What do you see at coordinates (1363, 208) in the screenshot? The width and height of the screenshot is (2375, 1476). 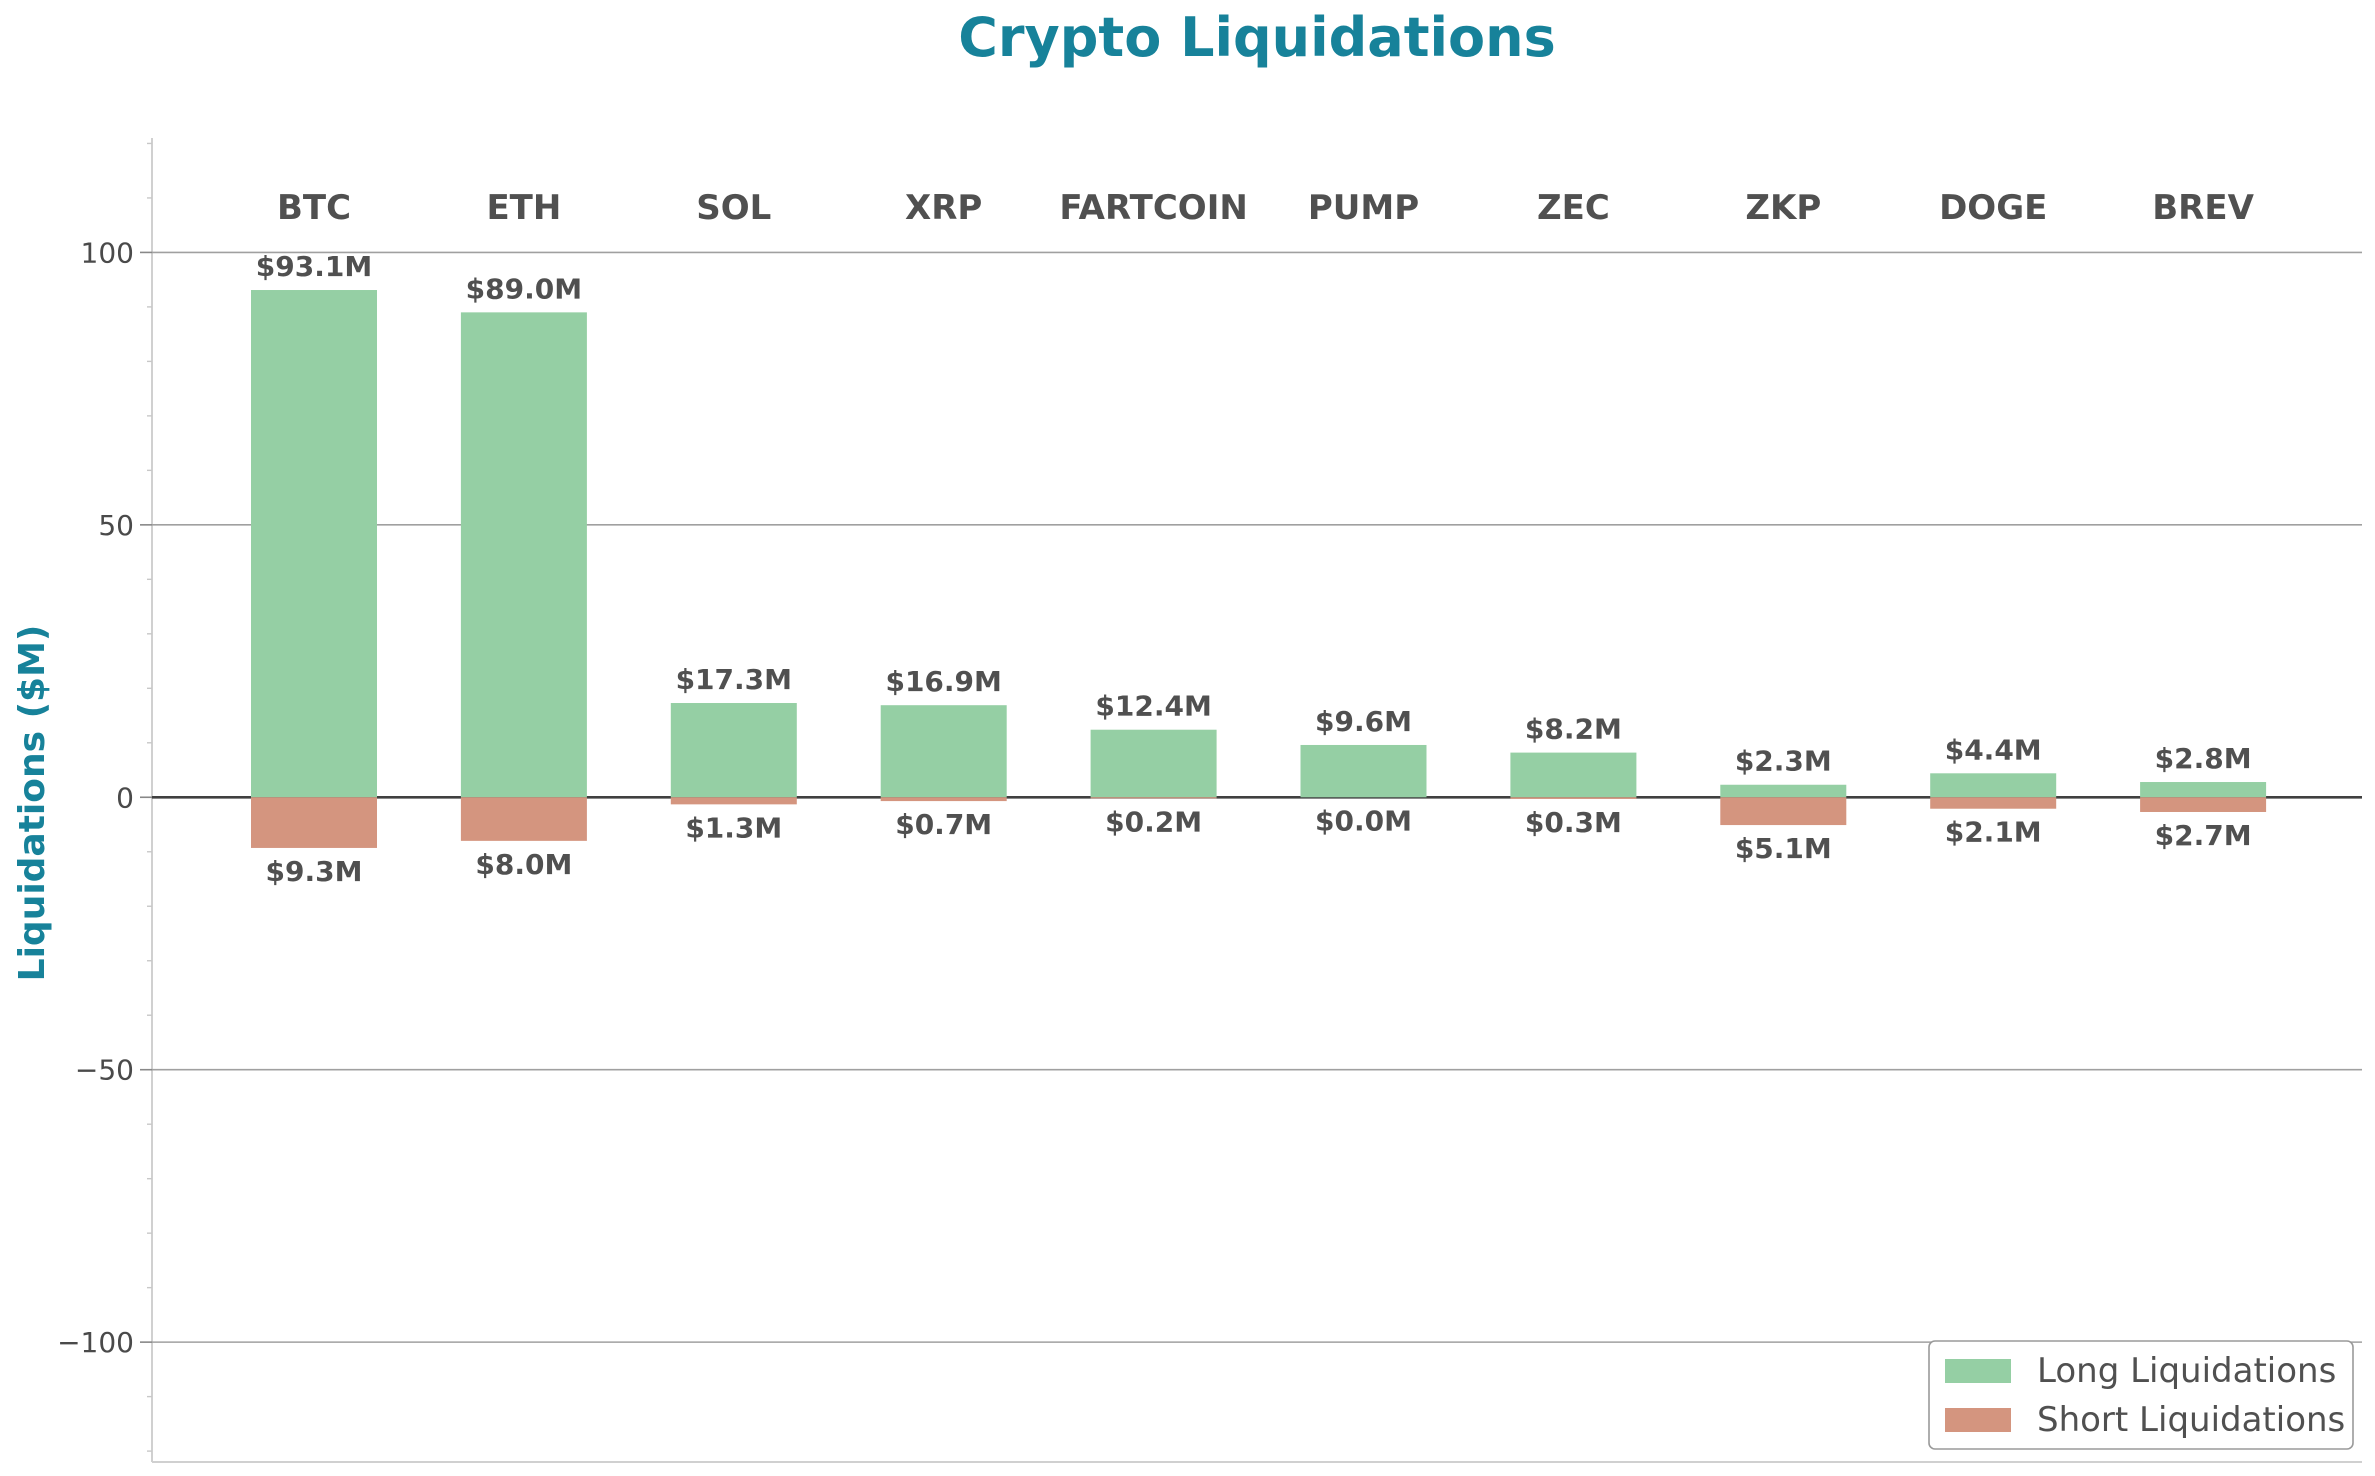 I see `category-label: PUMP` at bounding box center [1363, 208].